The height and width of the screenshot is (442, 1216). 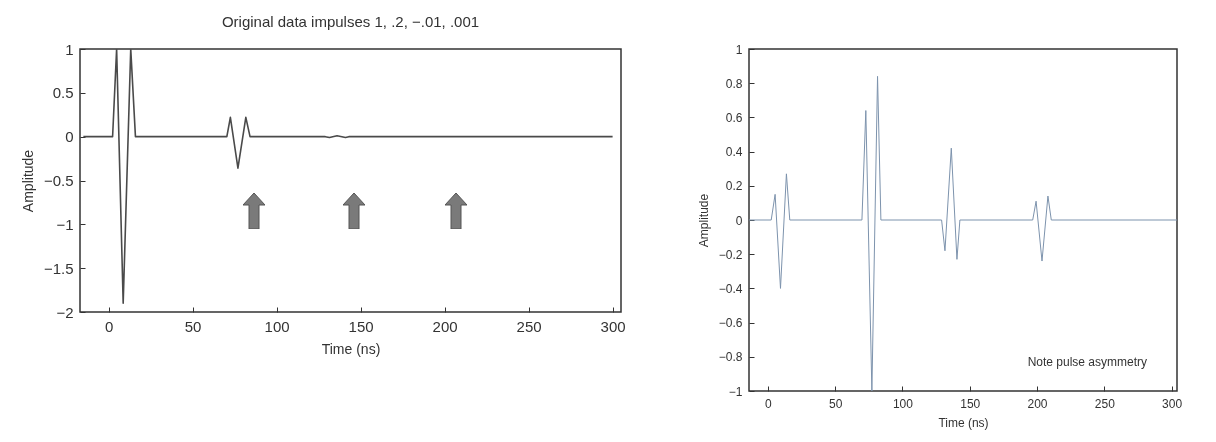 I want to click on y-tick-label: −0.8, so click(x=730, y=357).